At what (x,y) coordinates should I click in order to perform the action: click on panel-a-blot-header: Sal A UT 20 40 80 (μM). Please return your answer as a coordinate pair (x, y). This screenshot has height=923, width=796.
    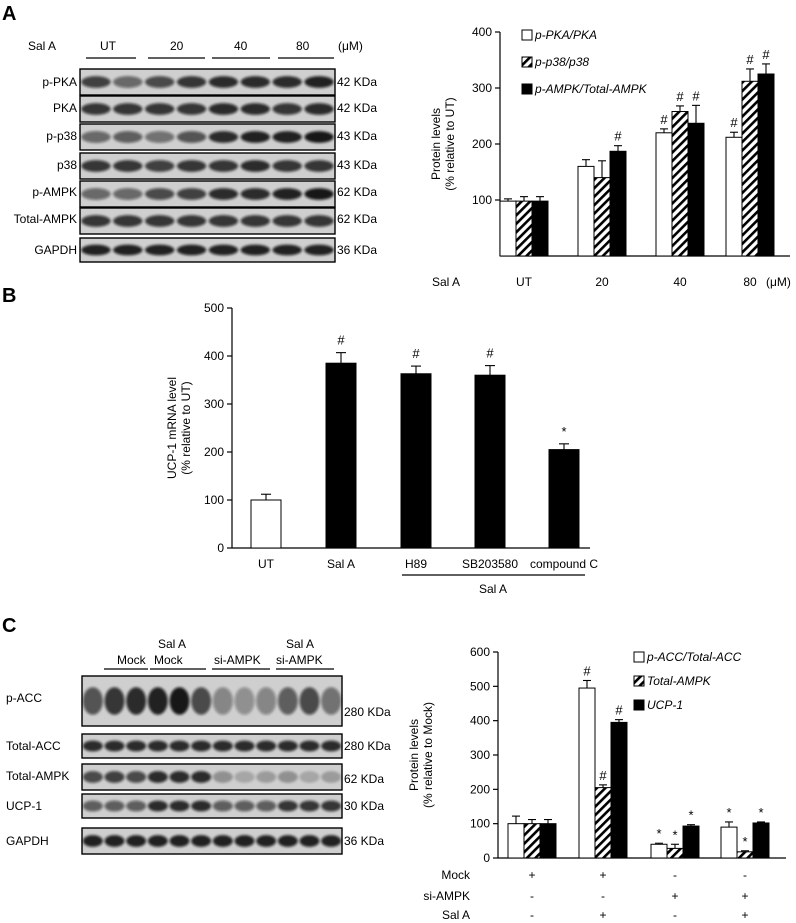
    Looking at the image, I should click on (195, 49).